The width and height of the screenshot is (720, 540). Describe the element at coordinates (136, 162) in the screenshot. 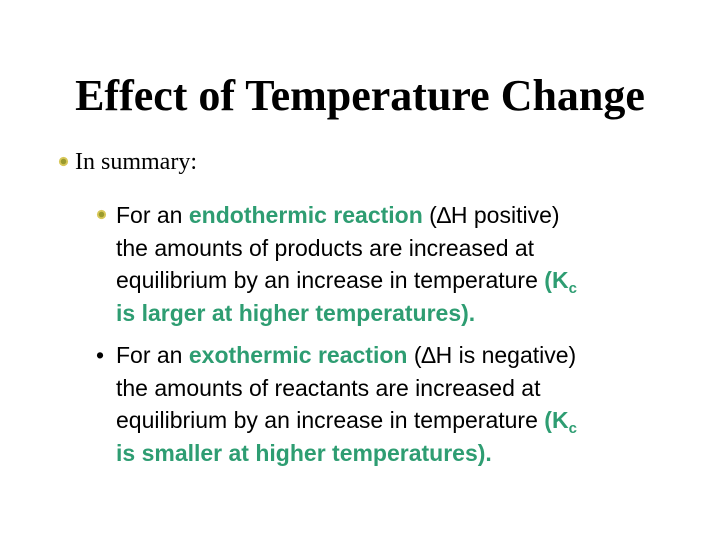

I see `summary-label: In summary:` at that location.